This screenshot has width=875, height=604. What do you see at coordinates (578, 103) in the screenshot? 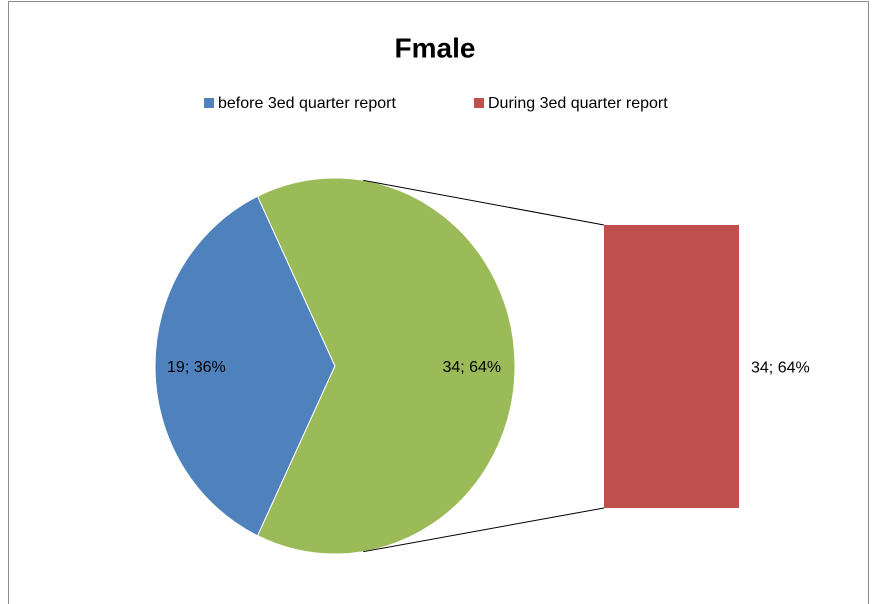
I see `legend-label: During 3ed quarter report` at bounding box center [578, 103].